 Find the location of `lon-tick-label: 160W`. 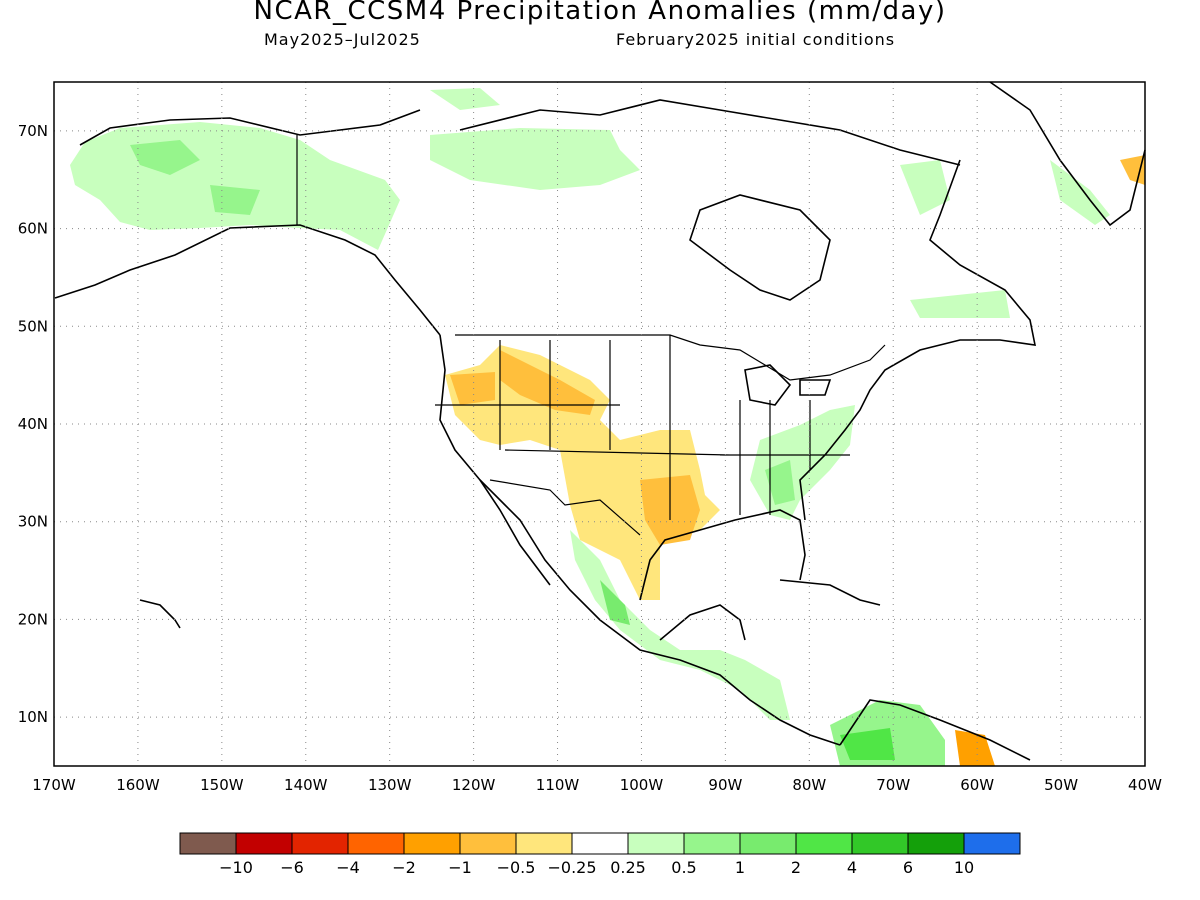

lon-tick-label: 160W is located at coordinates (138, 785).